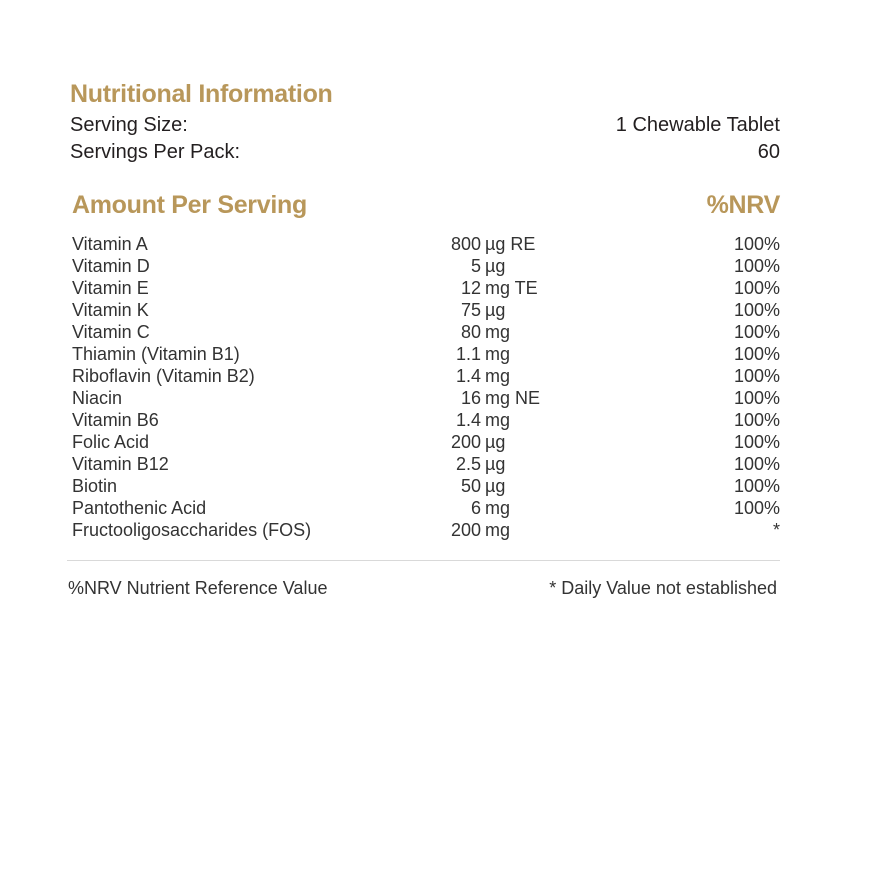  Describe the element at coordinates (425, 125) in the screenshot. I see `serving-size-row: Serving Size: 1 Chewable Tablet` at that location.